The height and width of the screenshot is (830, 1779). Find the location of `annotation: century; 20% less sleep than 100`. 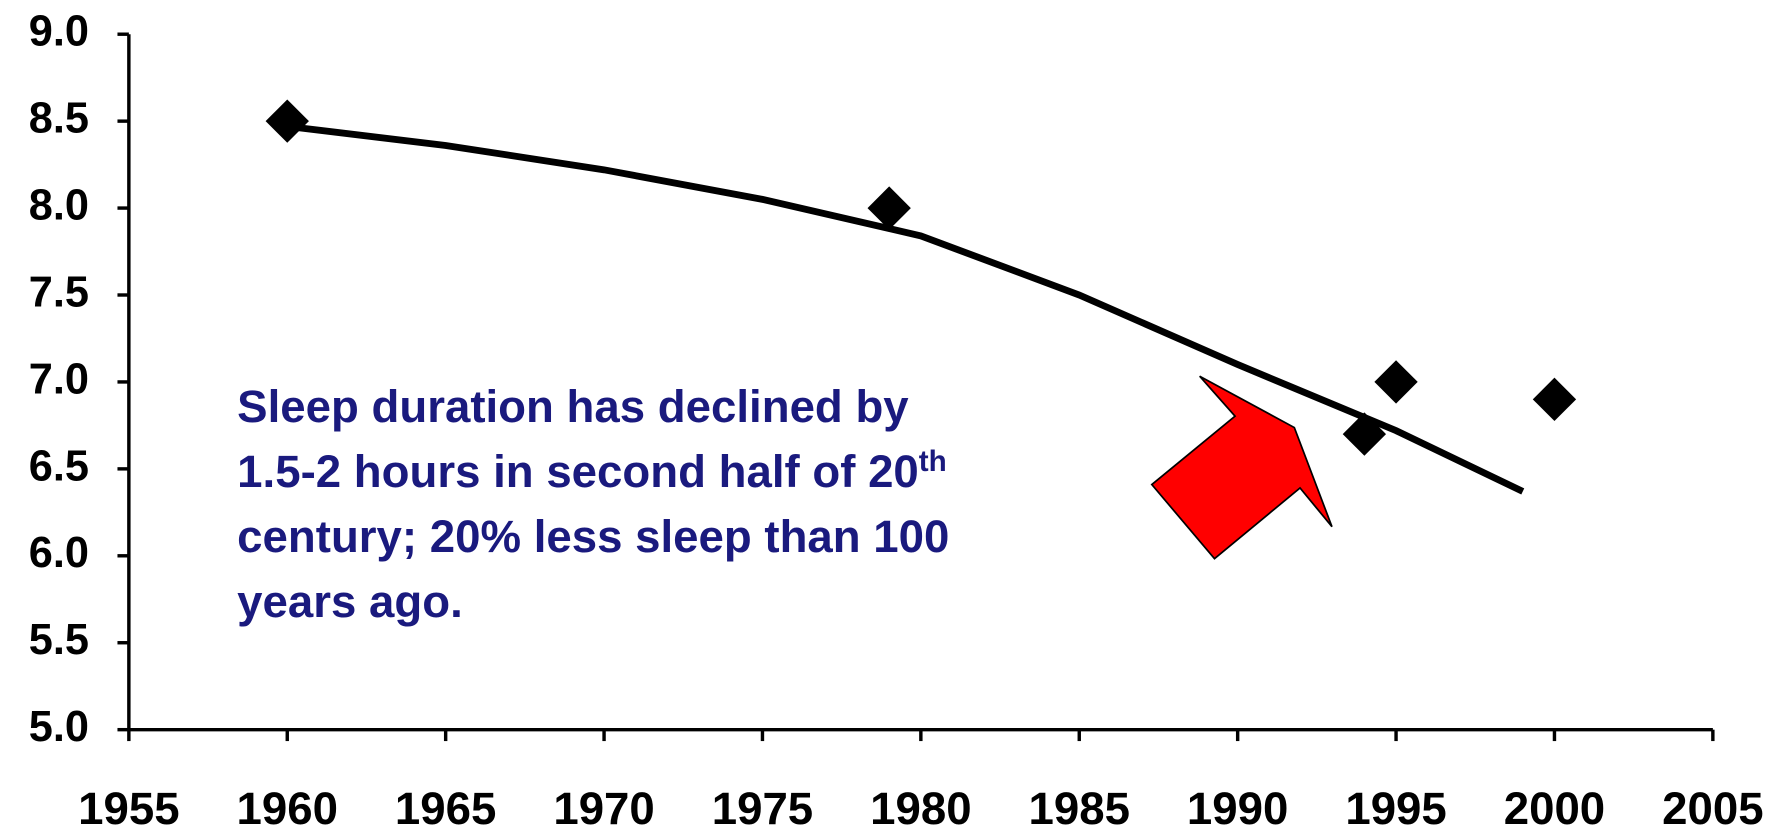

annotation: century; 20% less sleep than 100 is located at coordinates (593, 536).